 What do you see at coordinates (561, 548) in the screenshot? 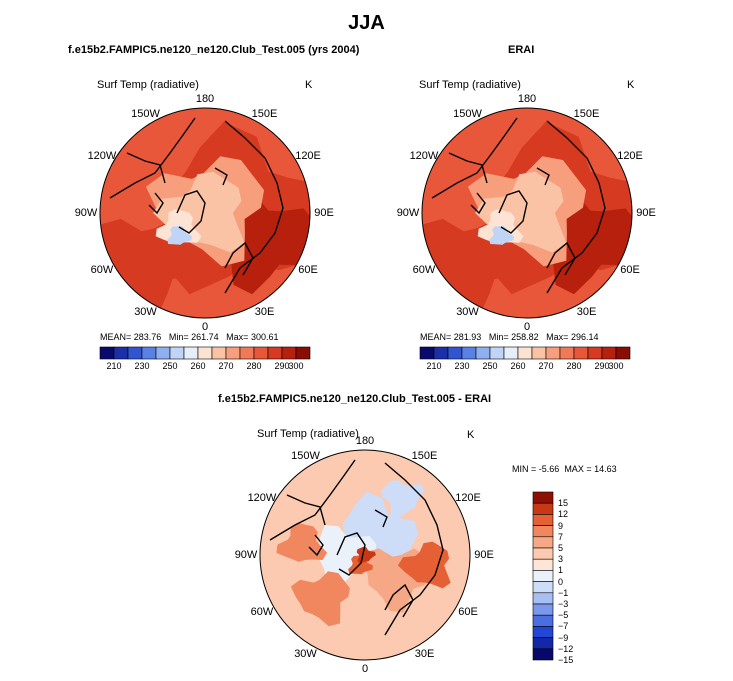
I see `colorbar-tick-label: 5` at bounding box center [561, 548].